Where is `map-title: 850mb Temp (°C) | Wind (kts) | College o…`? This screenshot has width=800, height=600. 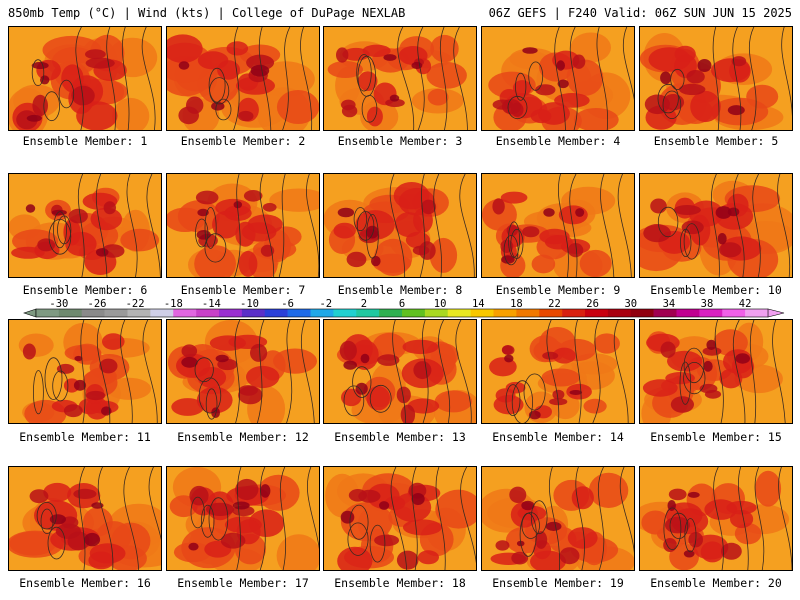
map-title: 850mb Temp (°C) | Wind (kts) | College o… is located at coordinates (207, 13).